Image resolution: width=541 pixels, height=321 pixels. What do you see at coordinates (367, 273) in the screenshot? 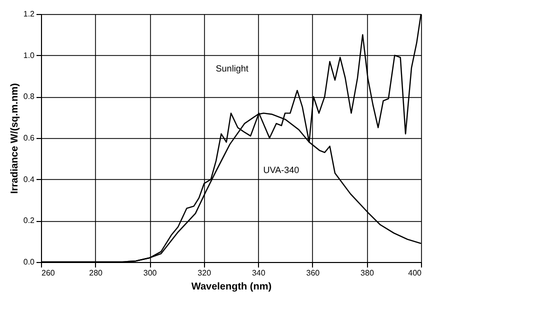
I see `x-tick-label: 380` at bounding box center [367, 273].